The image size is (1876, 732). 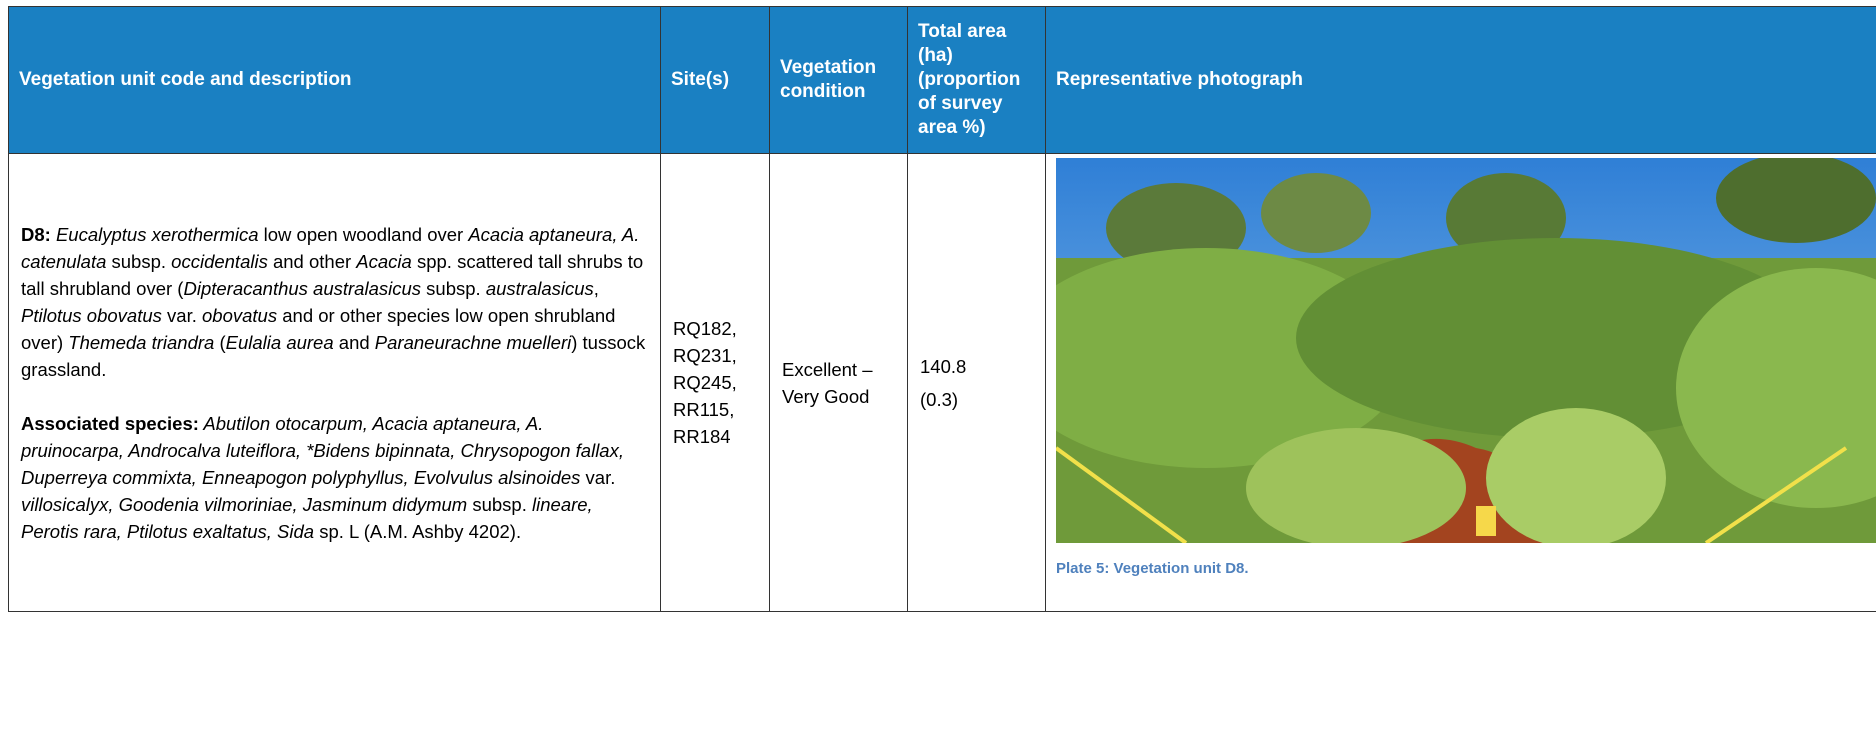 What do you see at coordinates (279, 342) in the screenshot?
I see `text-run: Eulalia aurea` at bounding box center [279, 342].